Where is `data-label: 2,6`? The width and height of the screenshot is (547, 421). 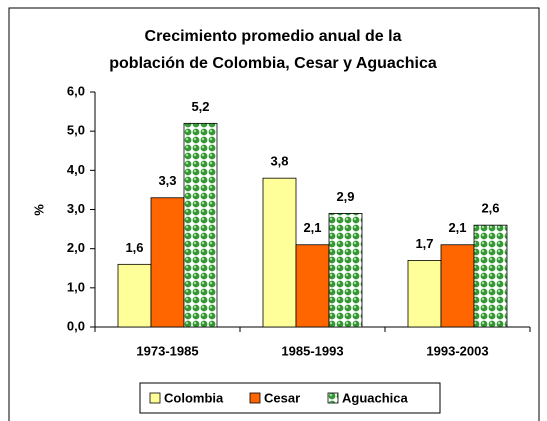
data-label: 2,6 is located at coordinates (490, 208).